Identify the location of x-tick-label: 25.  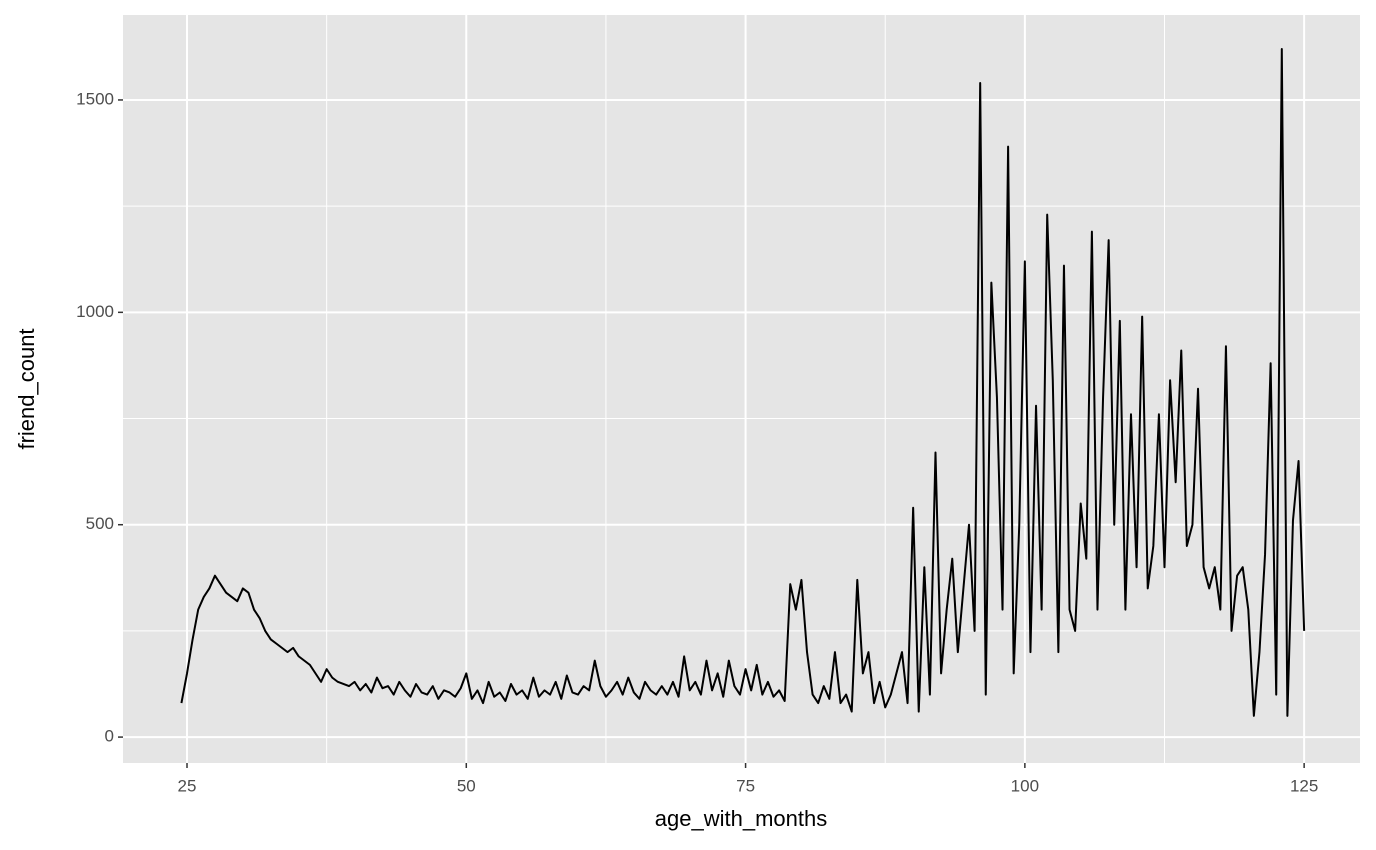
(187, 785).